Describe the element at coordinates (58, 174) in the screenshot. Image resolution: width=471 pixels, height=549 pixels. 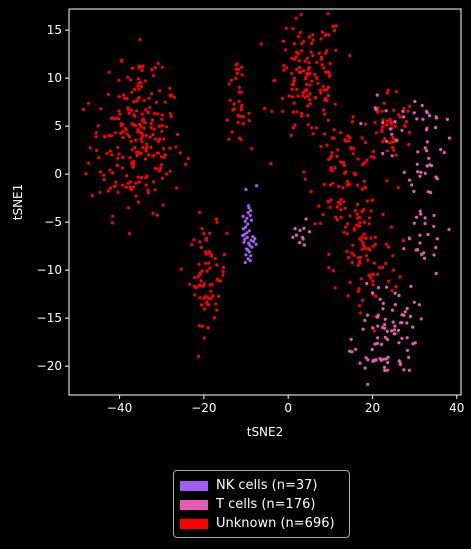
I see `y-tick-label: 0` at that location.